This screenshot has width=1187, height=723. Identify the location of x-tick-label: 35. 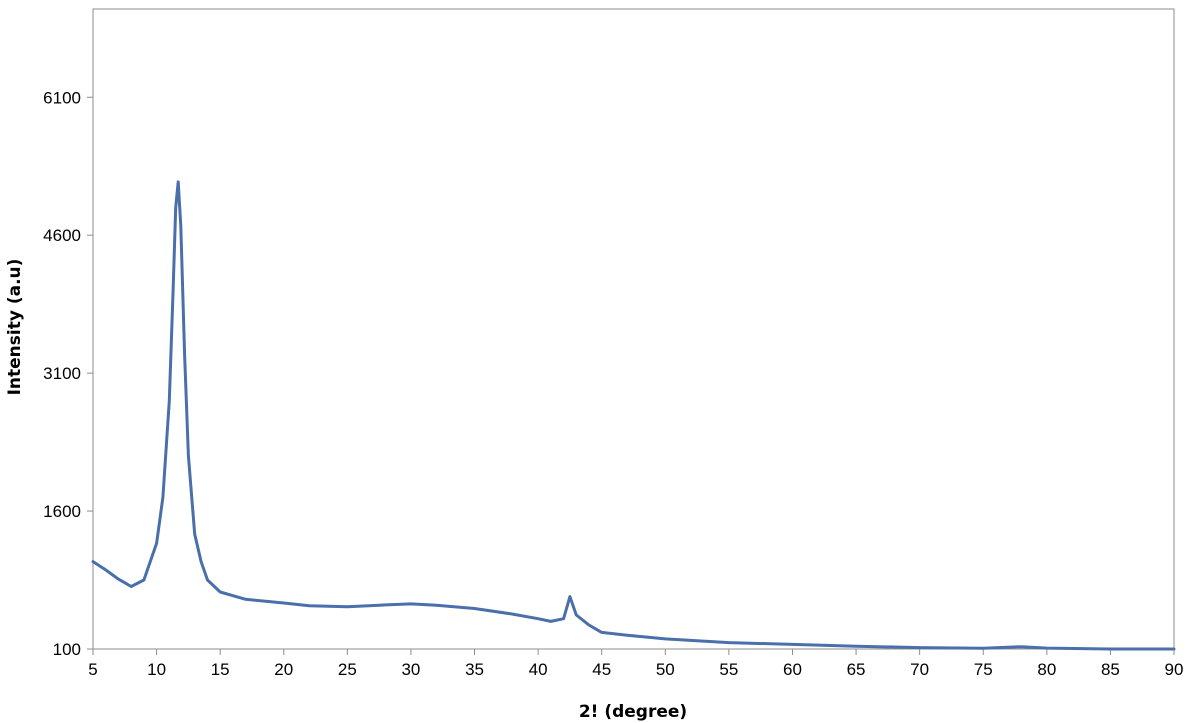
(474, 669).